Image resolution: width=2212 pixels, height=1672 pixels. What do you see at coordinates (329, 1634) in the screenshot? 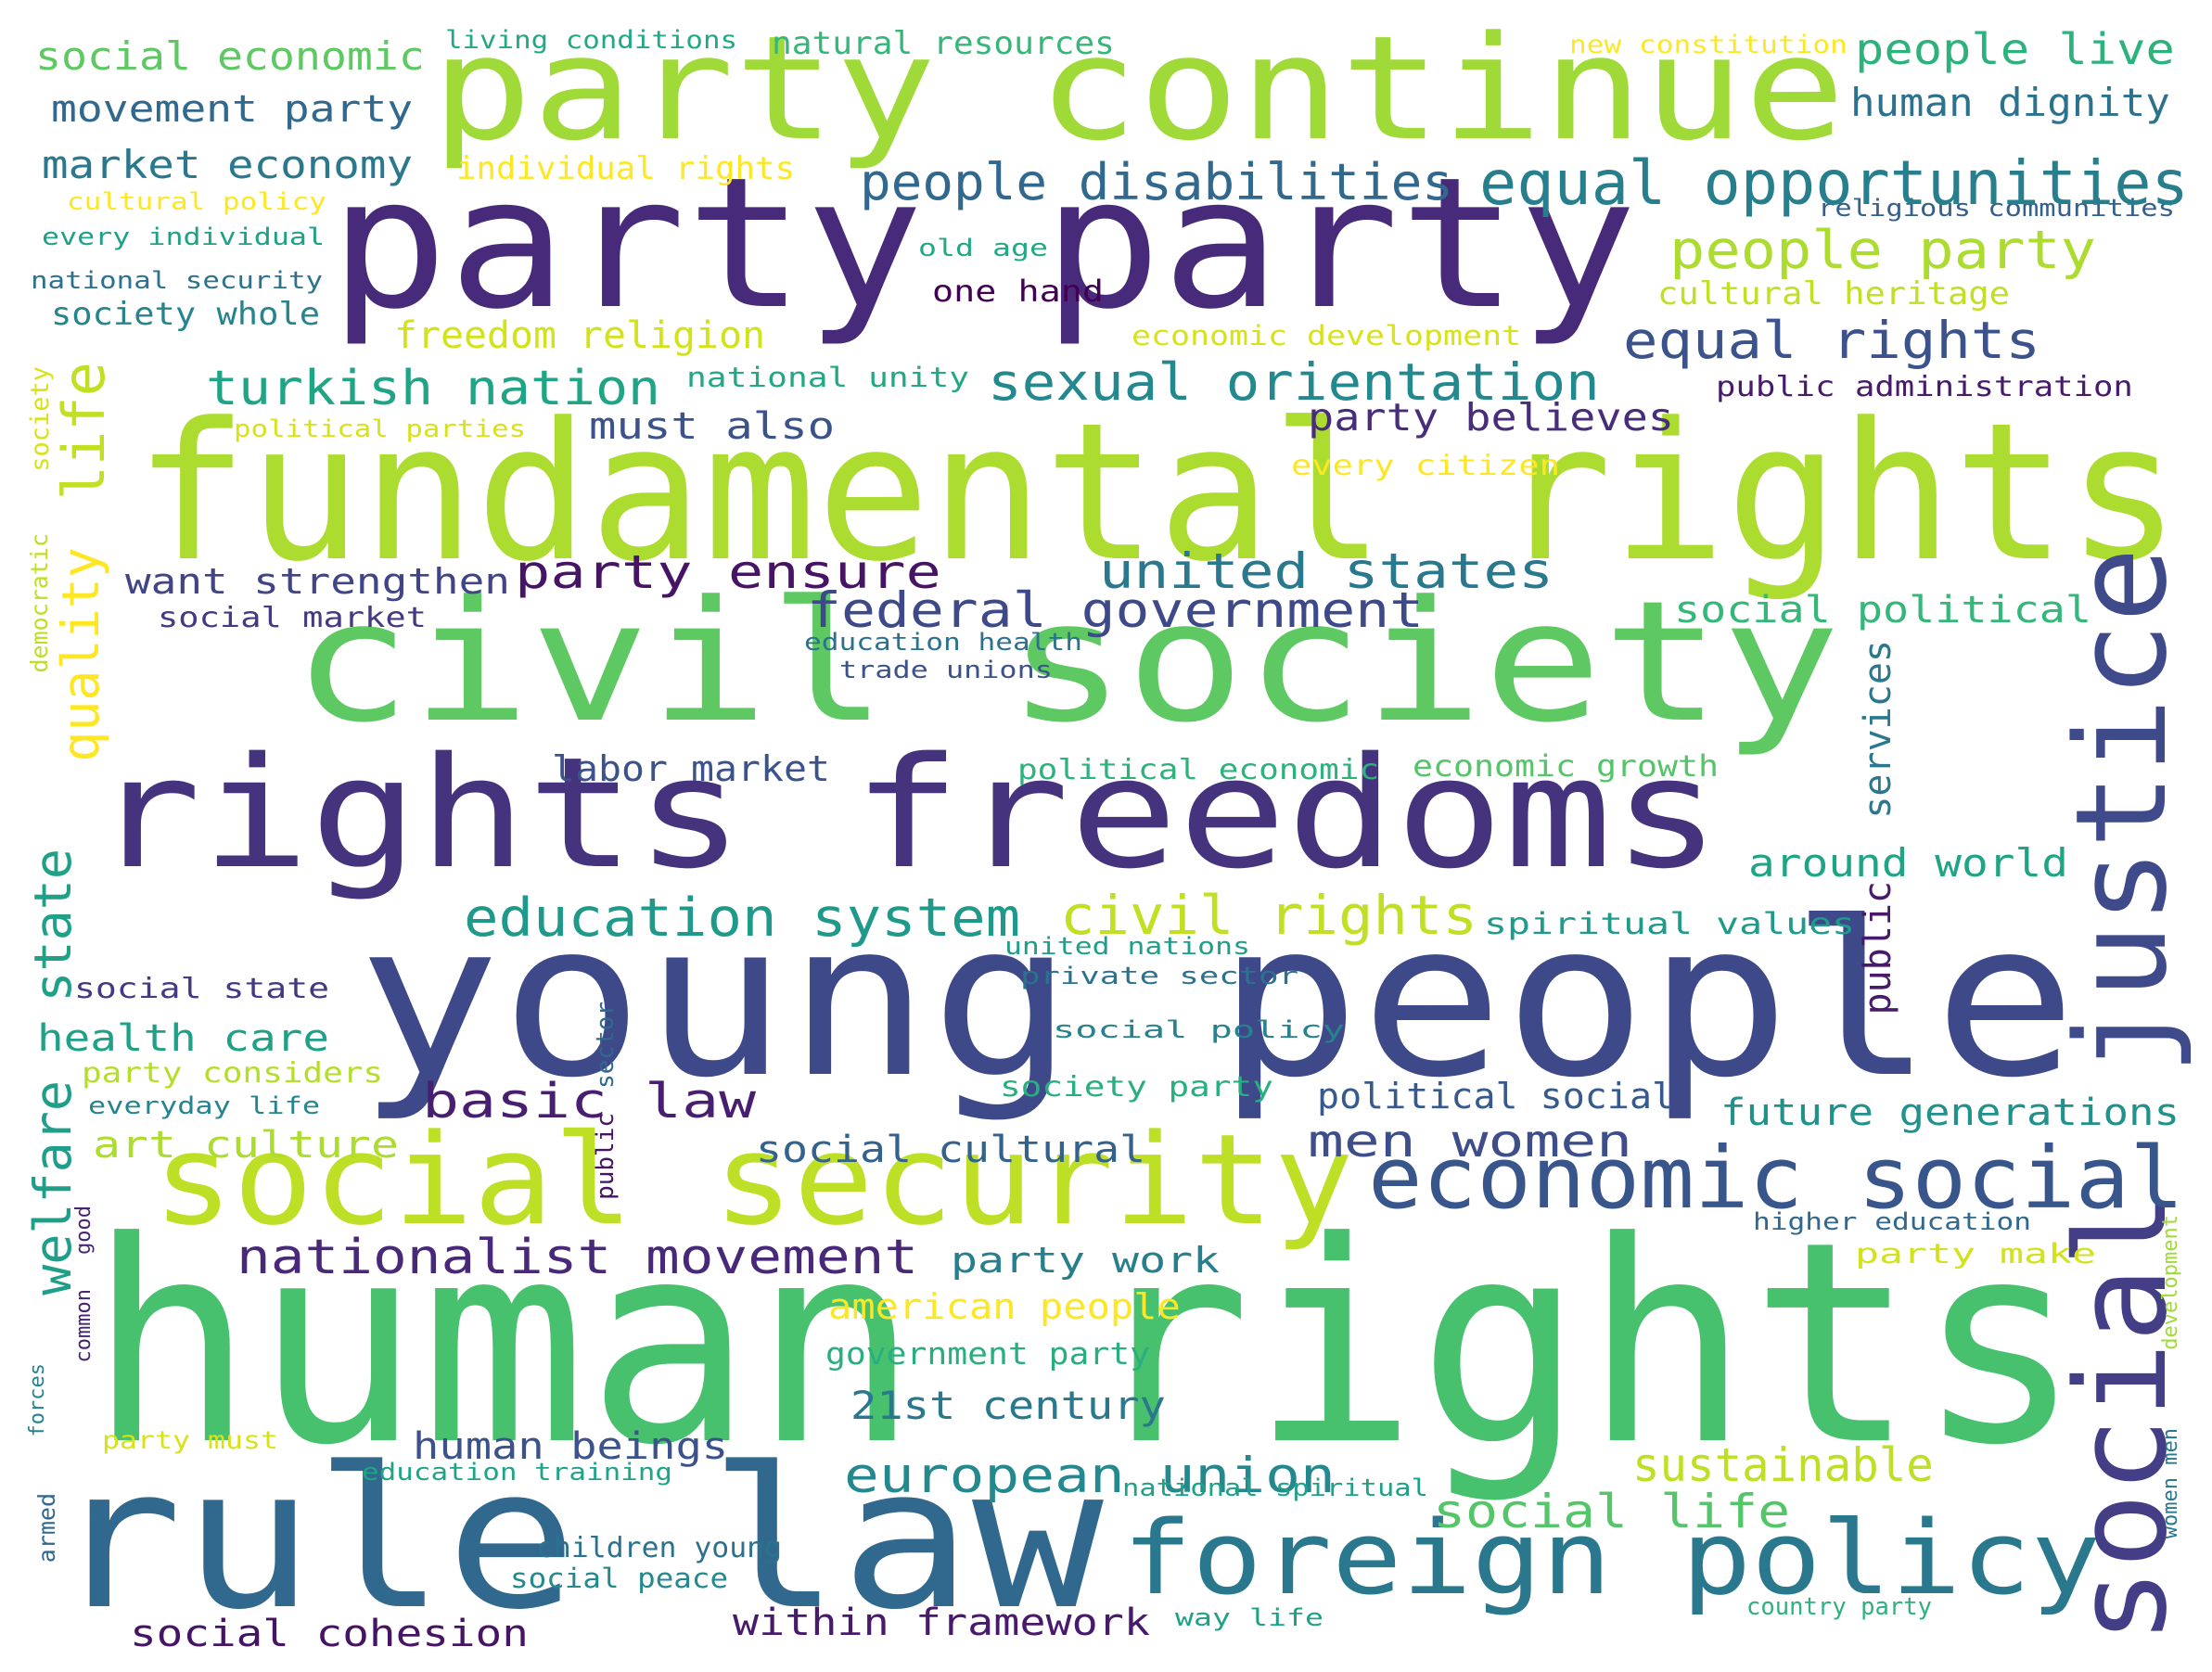
I see `word-cloud-term: social cohesion` at bounding box center [329, 1634].